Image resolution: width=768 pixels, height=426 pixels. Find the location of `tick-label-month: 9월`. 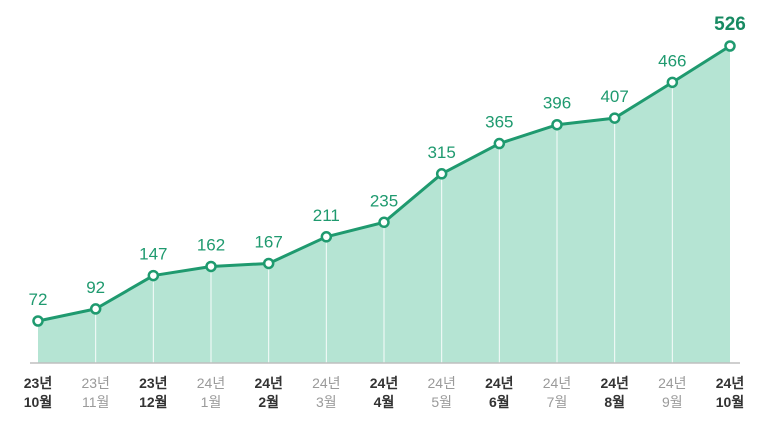

tick-label-month: 9월 is located at coordinates (672, 402).